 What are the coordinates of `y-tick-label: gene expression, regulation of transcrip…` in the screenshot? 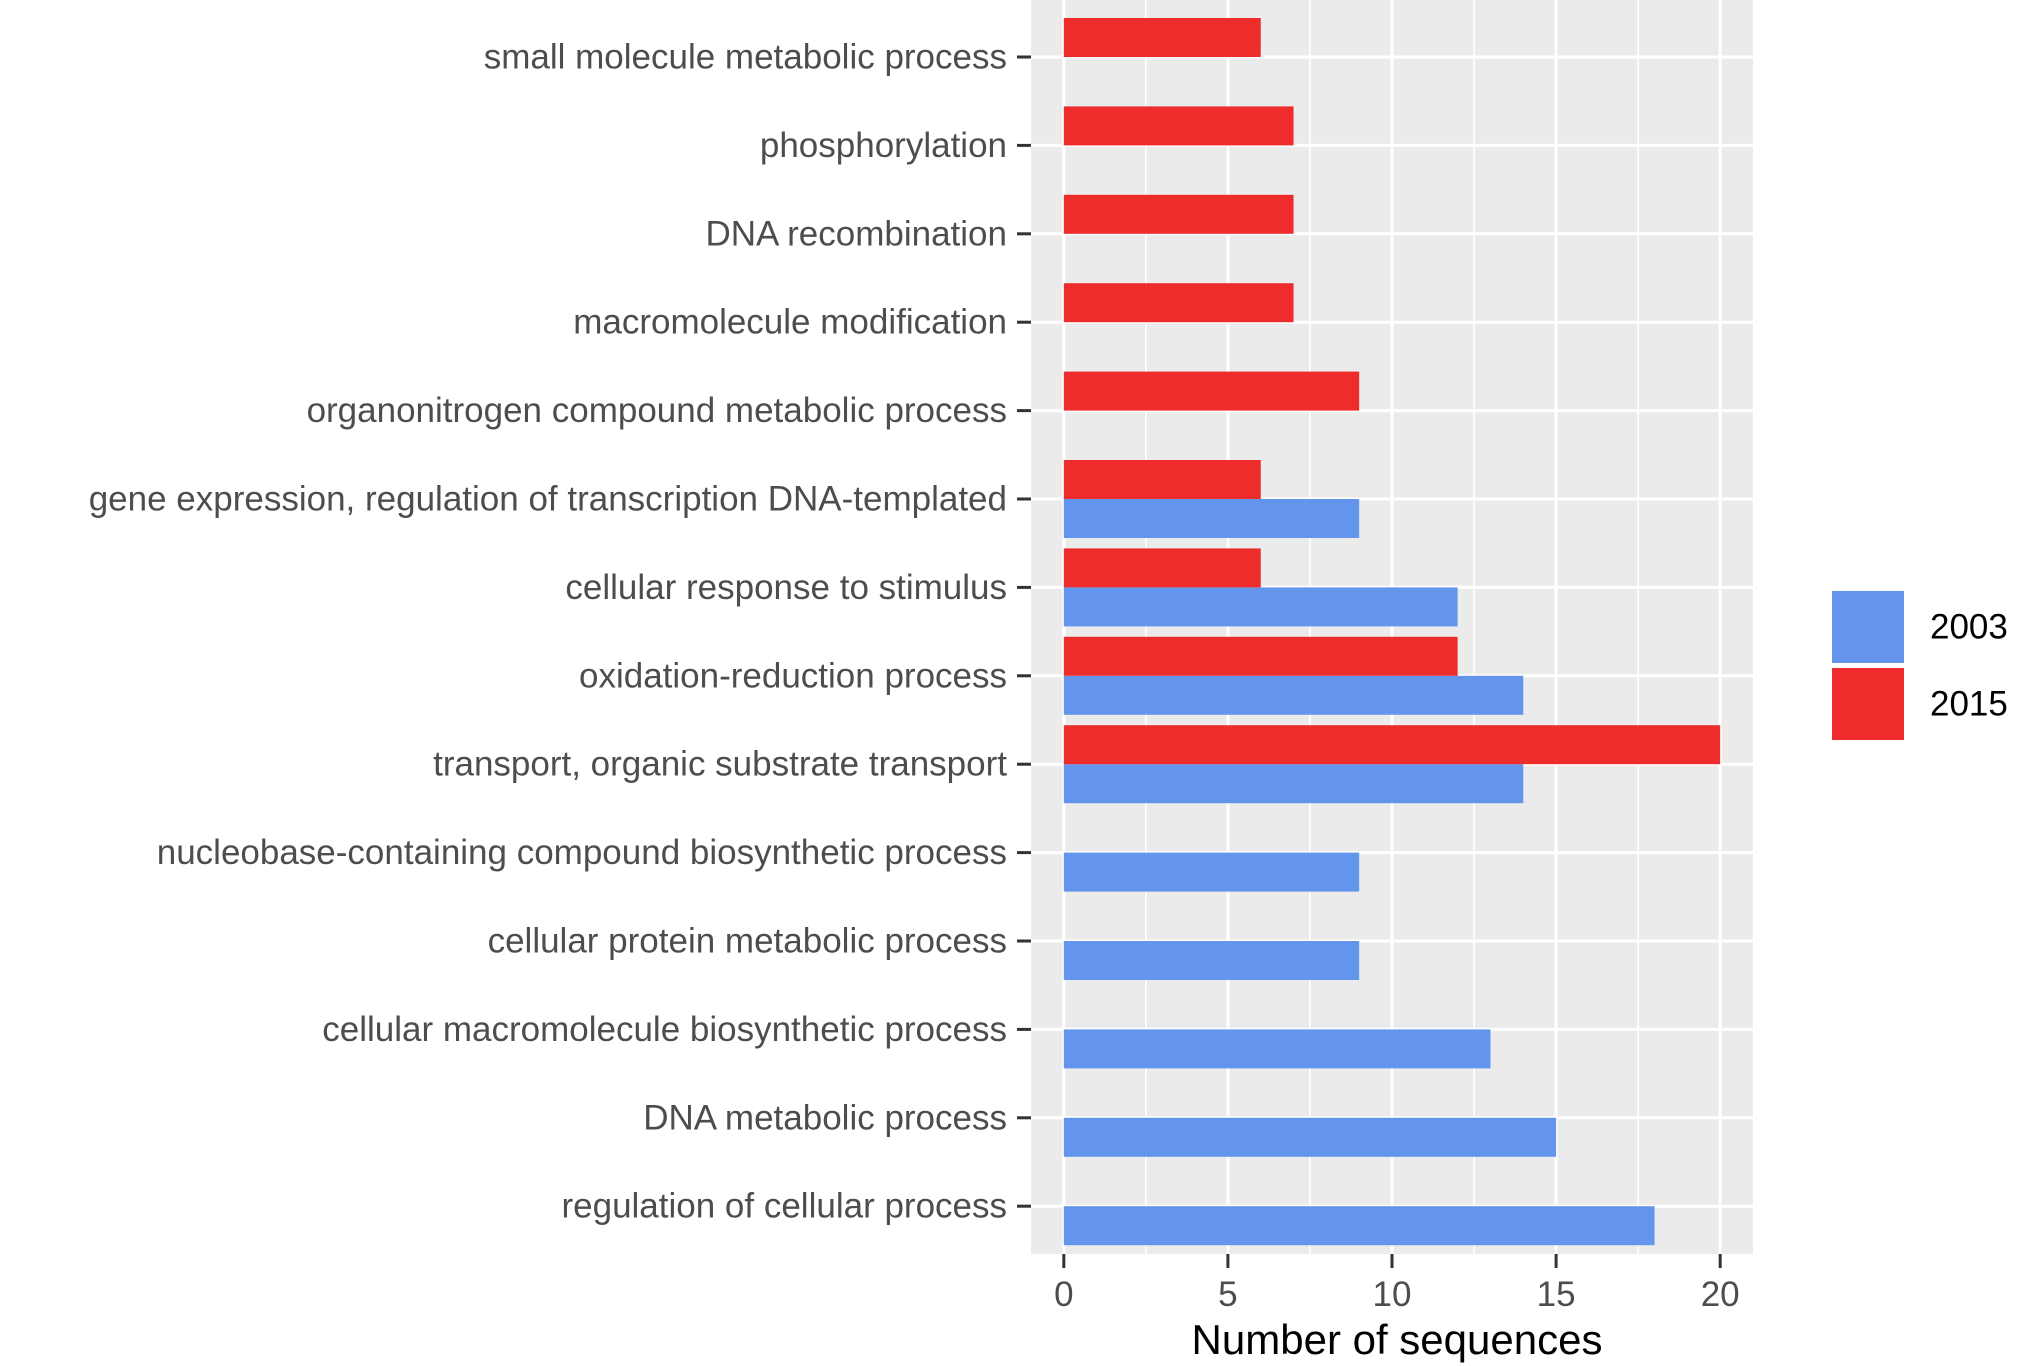 It's located at (548, 499).